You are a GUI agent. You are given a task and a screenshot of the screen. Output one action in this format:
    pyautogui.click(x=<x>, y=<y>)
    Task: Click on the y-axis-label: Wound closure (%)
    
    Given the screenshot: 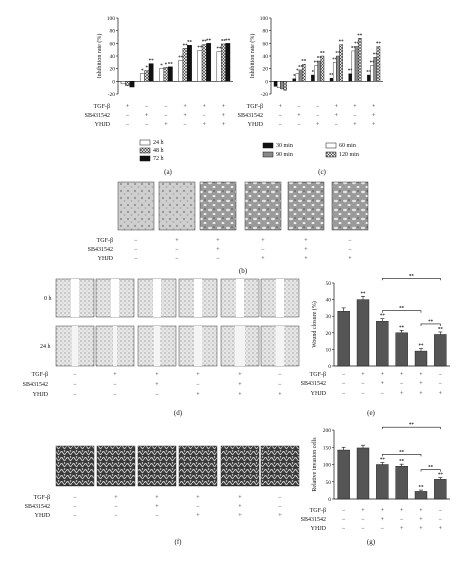 What is the action you would take?
    pyautogui.click(x=314, y=324)
    